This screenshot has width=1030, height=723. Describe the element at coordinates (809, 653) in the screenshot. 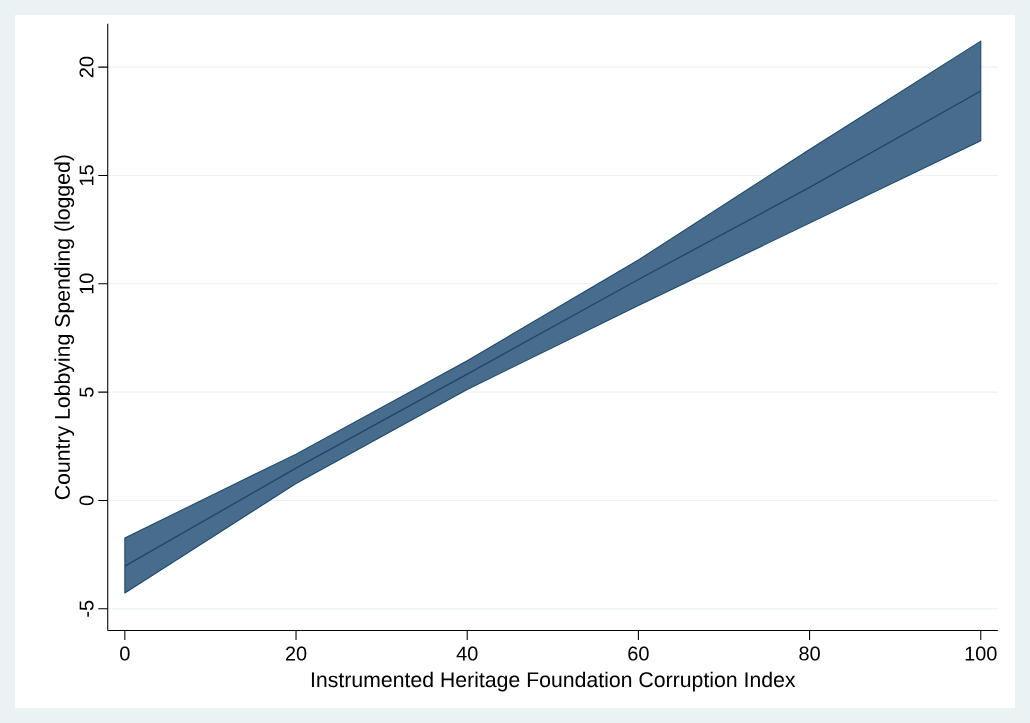

I see `x-tick-label: 80` at that location.